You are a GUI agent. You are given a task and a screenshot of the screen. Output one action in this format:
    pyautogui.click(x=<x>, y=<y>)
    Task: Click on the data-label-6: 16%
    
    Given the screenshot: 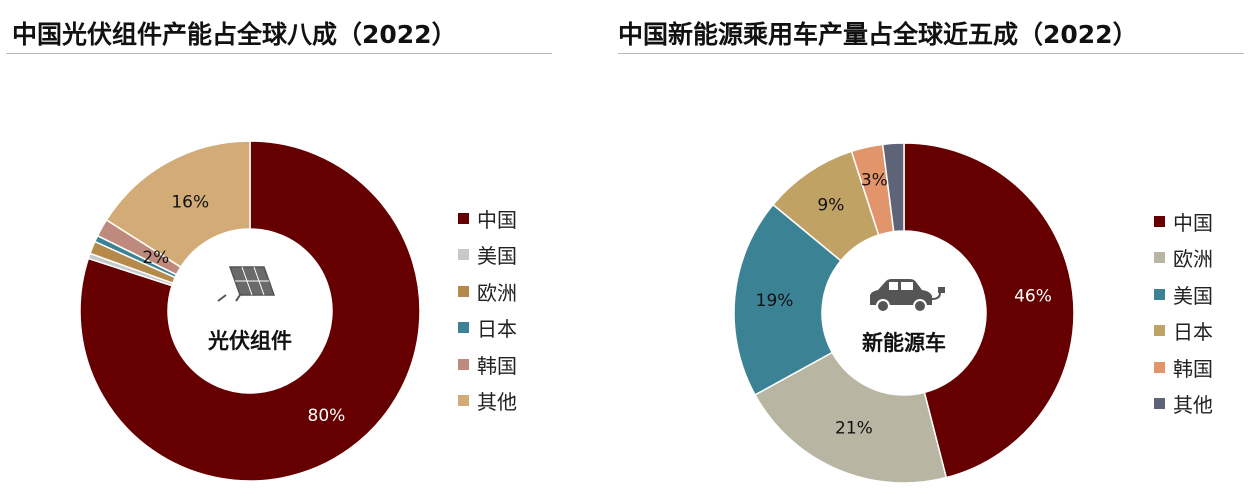 What is the action you would take?
    pyautogui.click(x=190, y=202)
    